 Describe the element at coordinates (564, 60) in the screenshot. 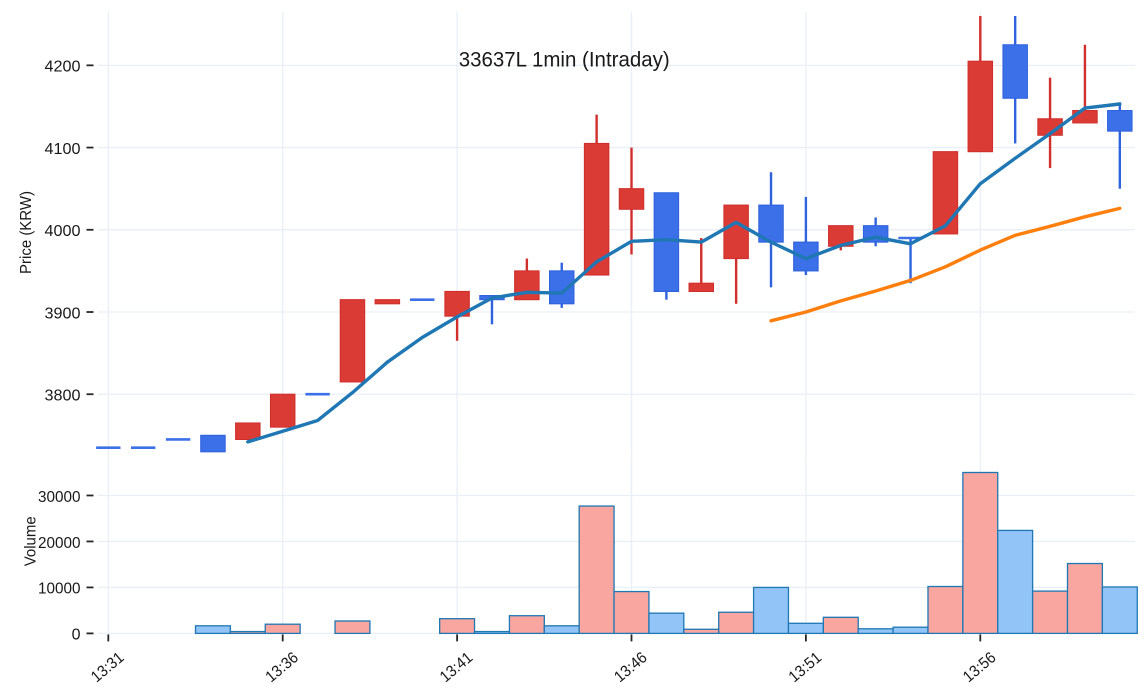

I see `chart-title: 33637L 1min (Intraday)` at that location.